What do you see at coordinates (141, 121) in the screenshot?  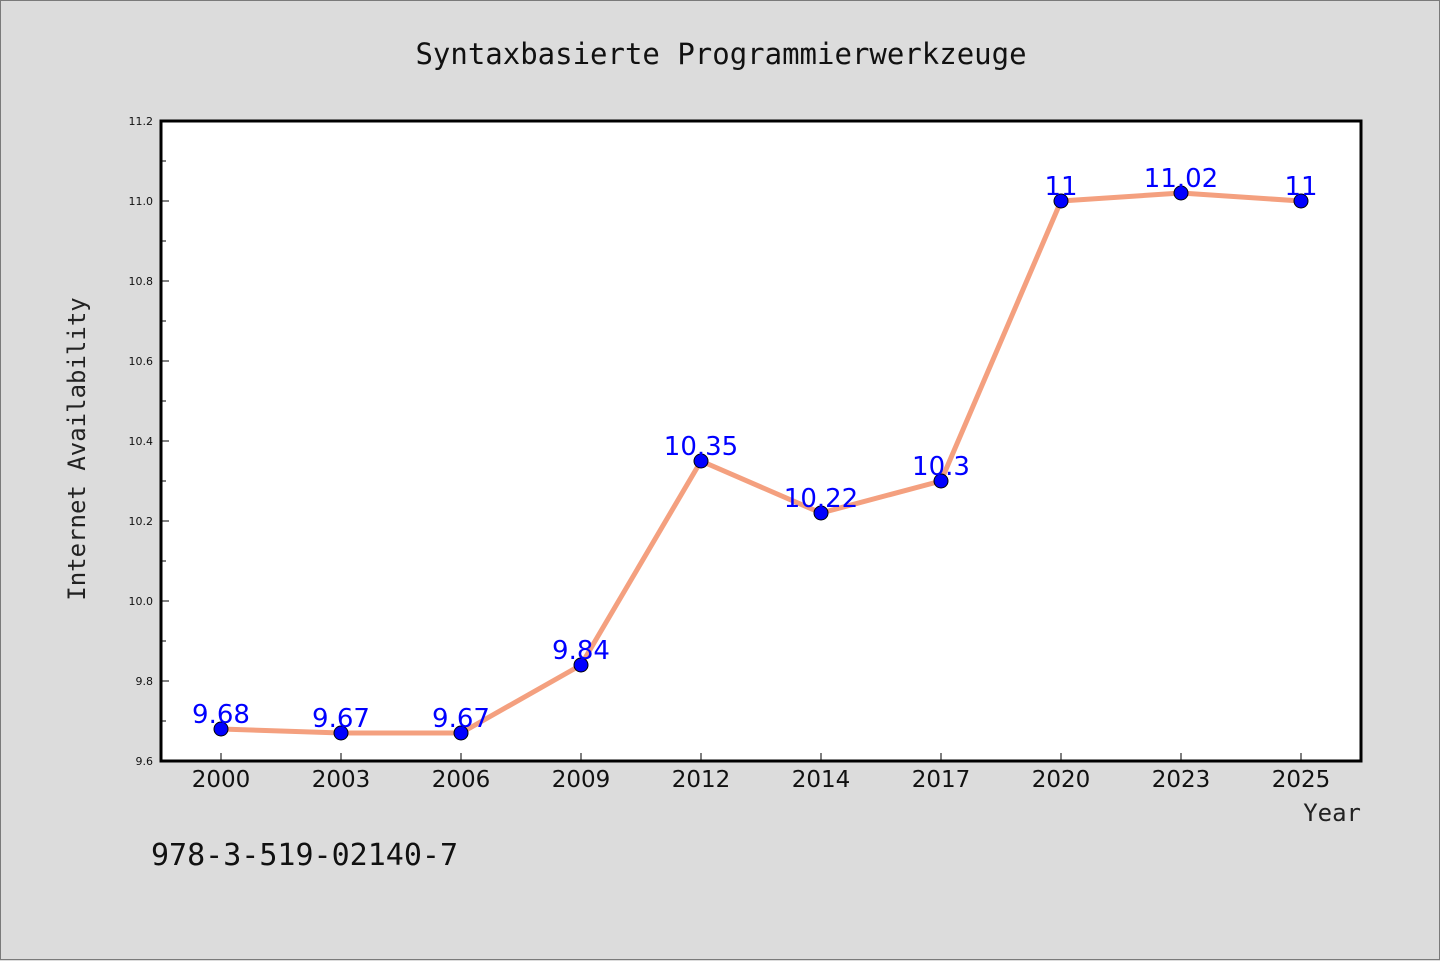 I see `y-tick-label: 11.2` at bounding box center [141, 121].